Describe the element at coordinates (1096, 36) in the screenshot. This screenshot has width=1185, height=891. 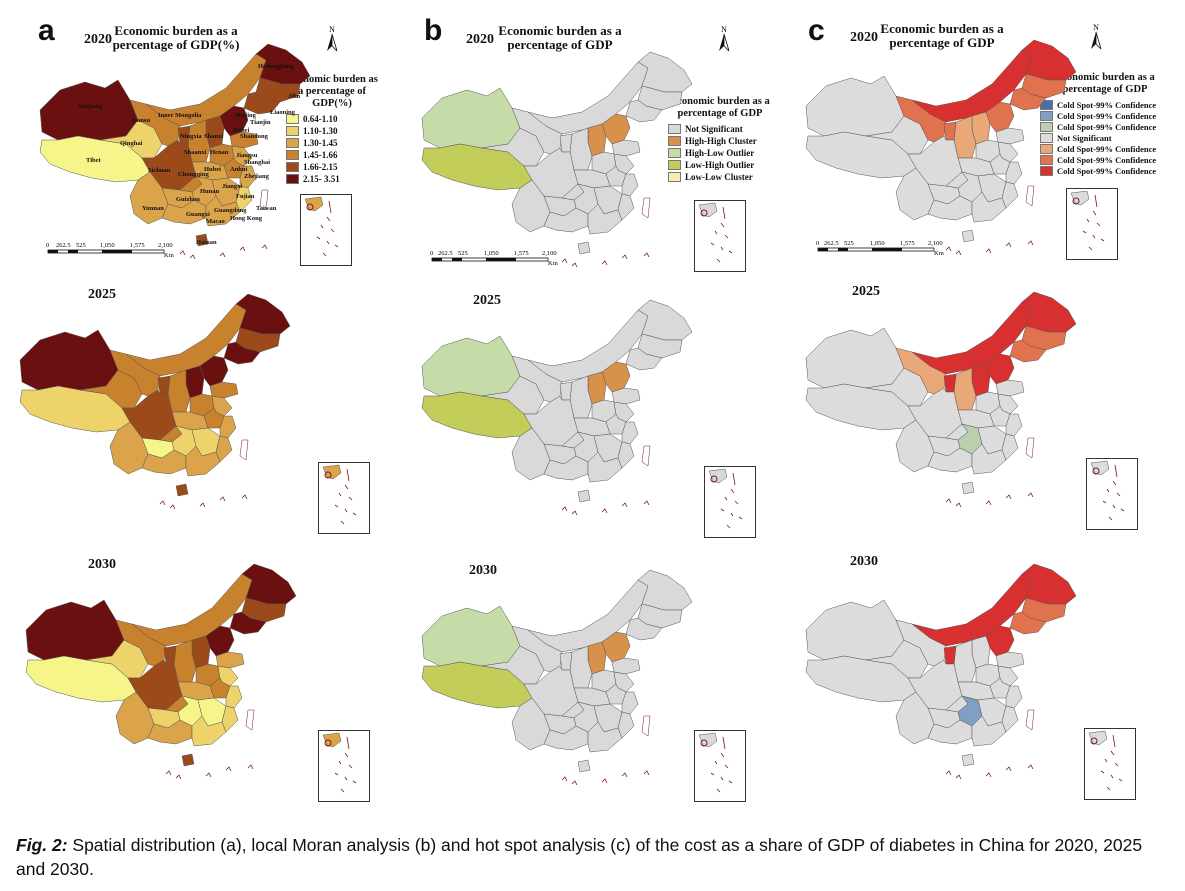
I see `north-arrow-icon: N` at that location.